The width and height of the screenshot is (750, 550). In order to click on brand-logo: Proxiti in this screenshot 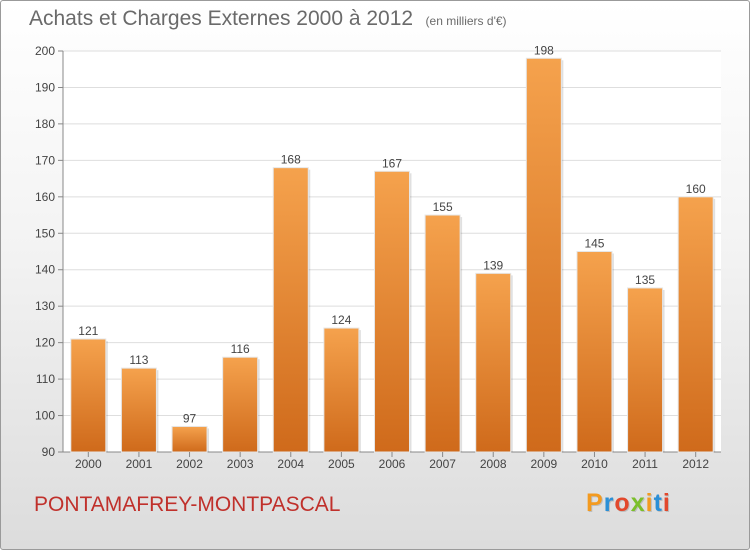, I will do `click(628, 503)`.